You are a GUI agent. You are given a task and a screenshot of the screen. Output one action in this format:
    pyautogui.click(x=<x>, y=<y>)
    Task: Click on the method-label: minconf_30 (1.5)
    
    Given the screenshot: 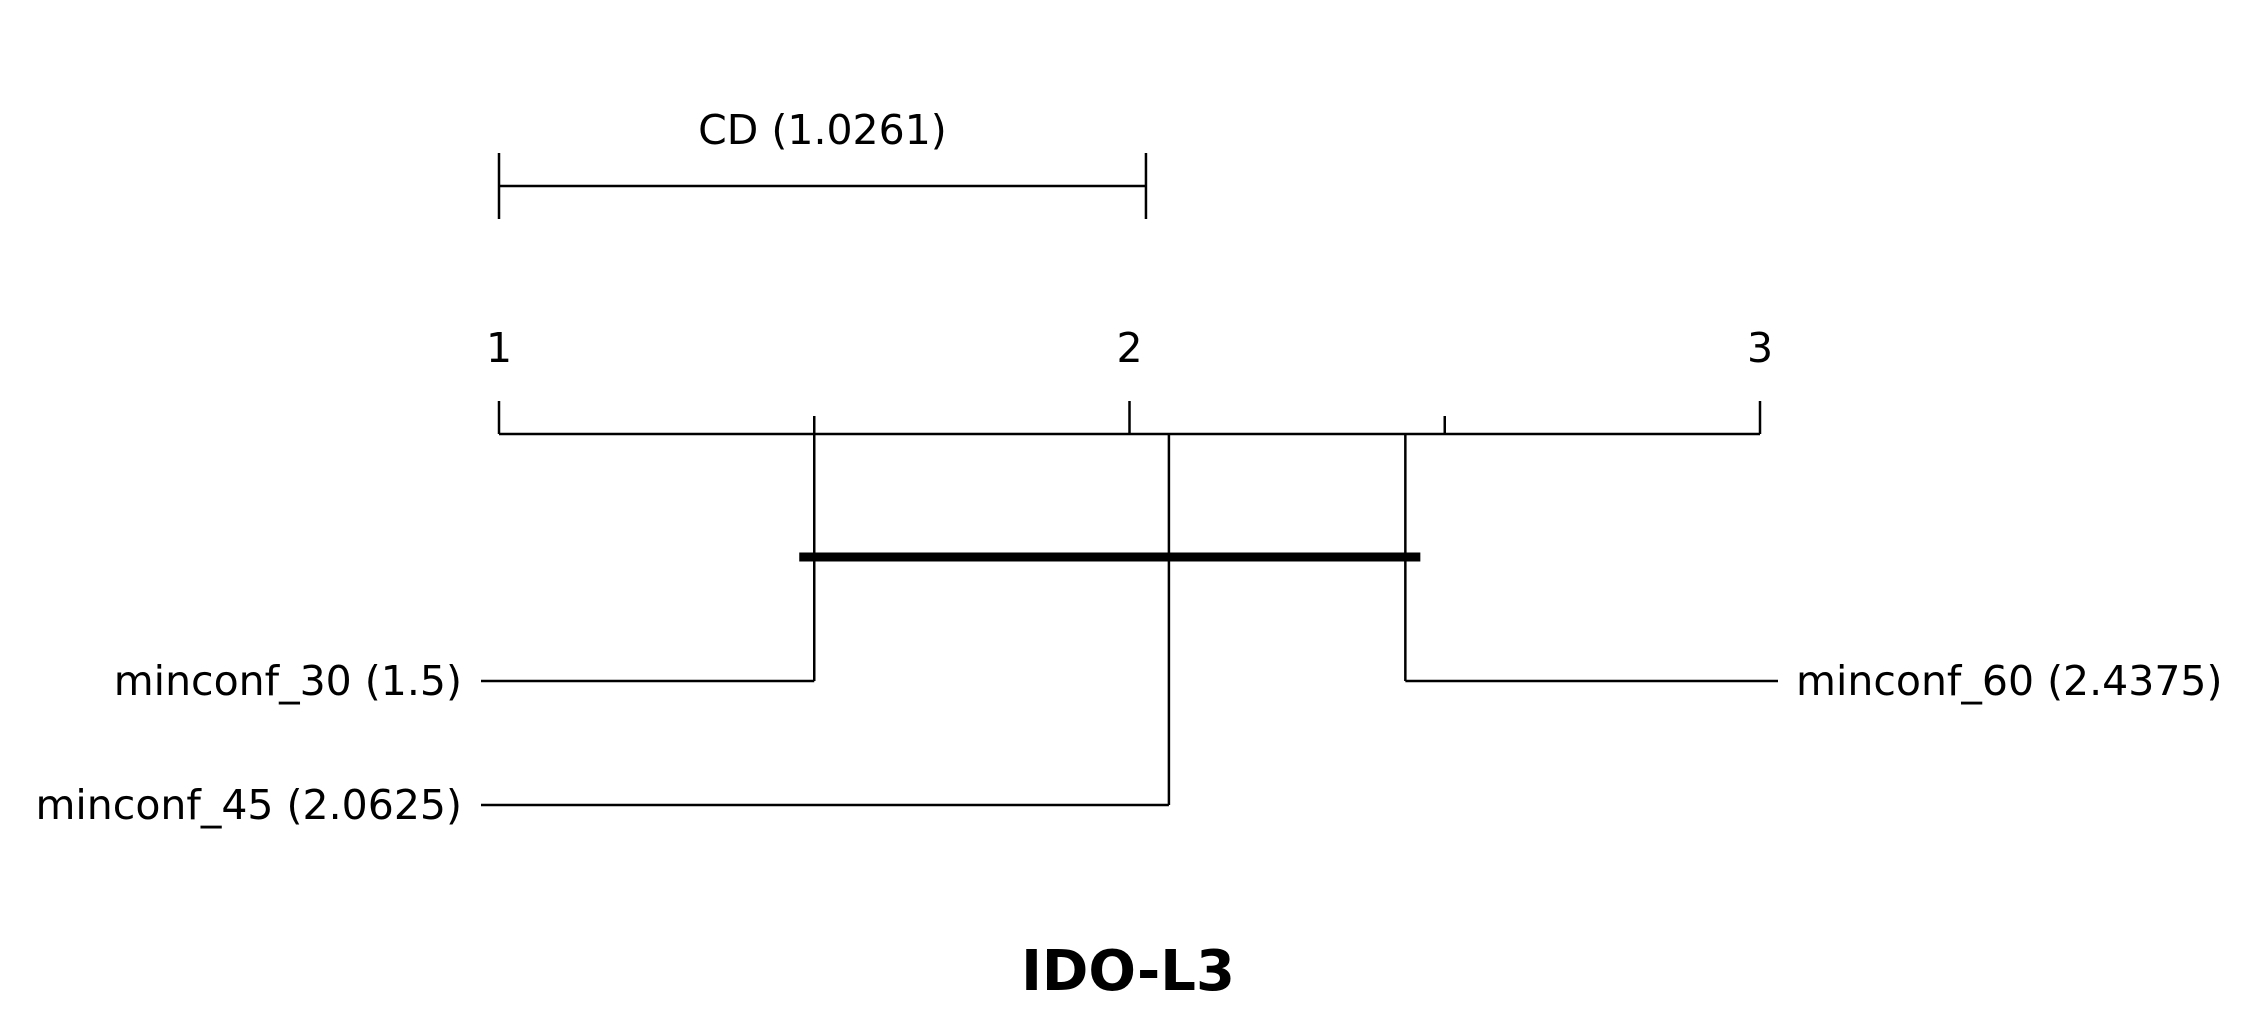 What is the action you would take?
    pyautogui.click(x=288, y=681)
    